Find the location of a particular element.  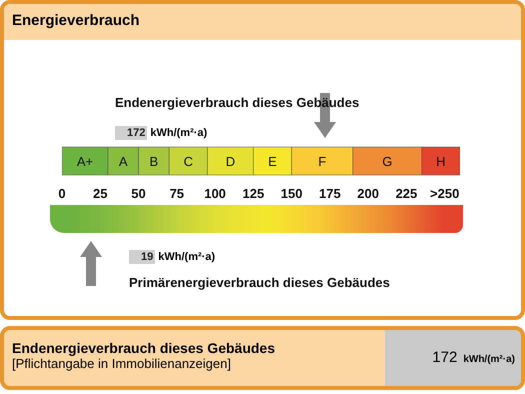

x-tick-label: 100 is located at coordinates (215, 193).